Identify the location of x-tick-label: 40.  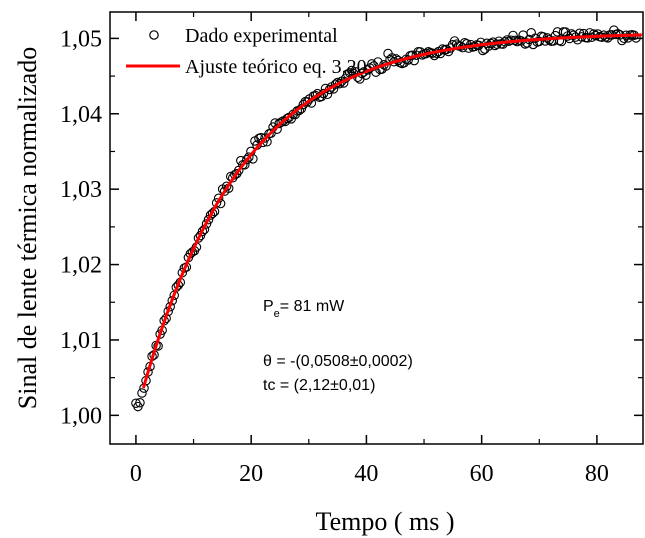
(366, 474).